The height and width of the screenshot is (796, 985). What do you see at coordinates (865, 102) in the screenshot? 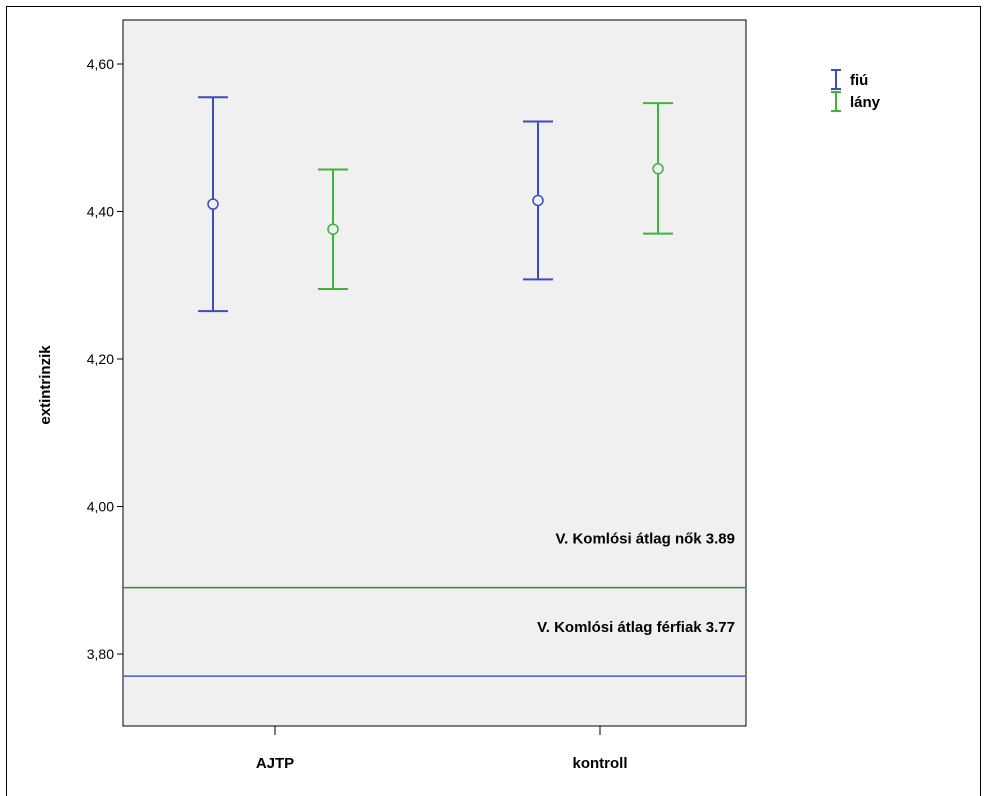
I see `legend-label: lány` at bounding box center [865, 102].